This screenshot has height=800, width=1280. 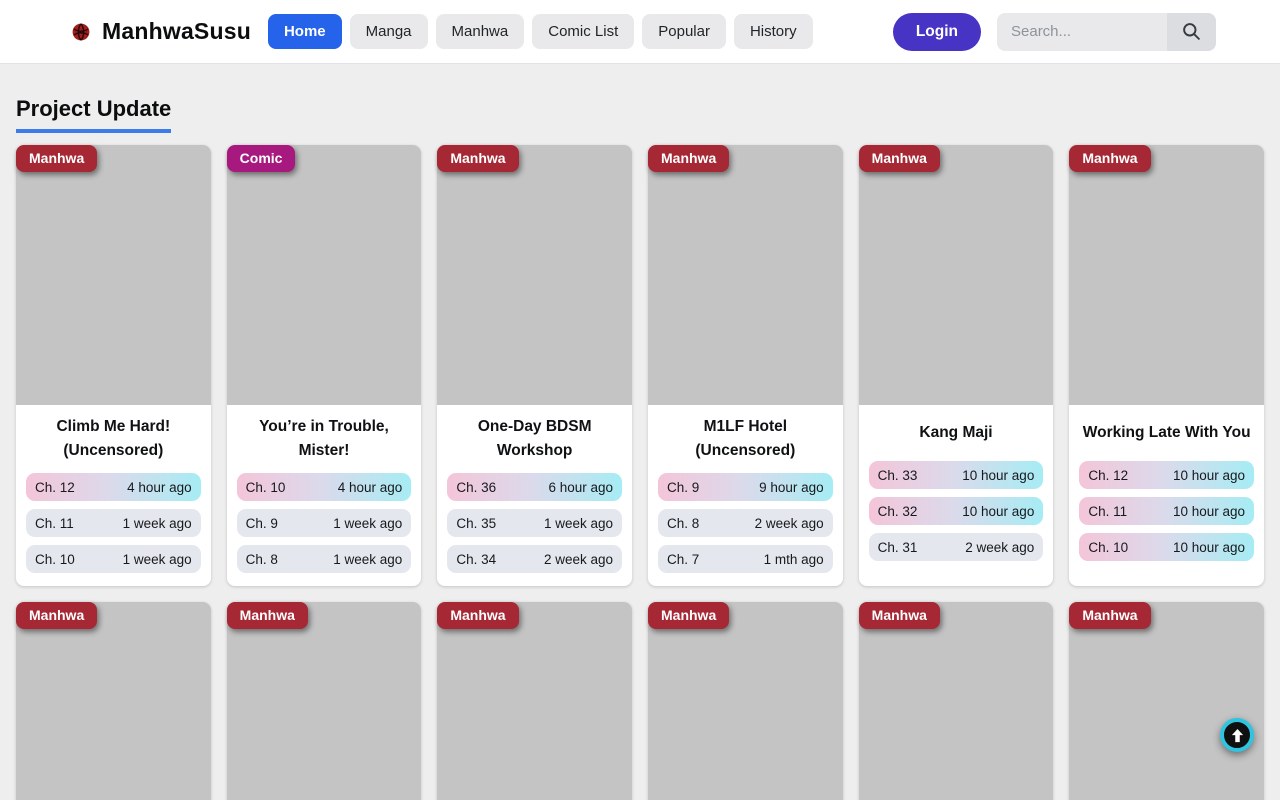 I want to click on brand-name: ManhwaSusu, so click(x=176, y=31).